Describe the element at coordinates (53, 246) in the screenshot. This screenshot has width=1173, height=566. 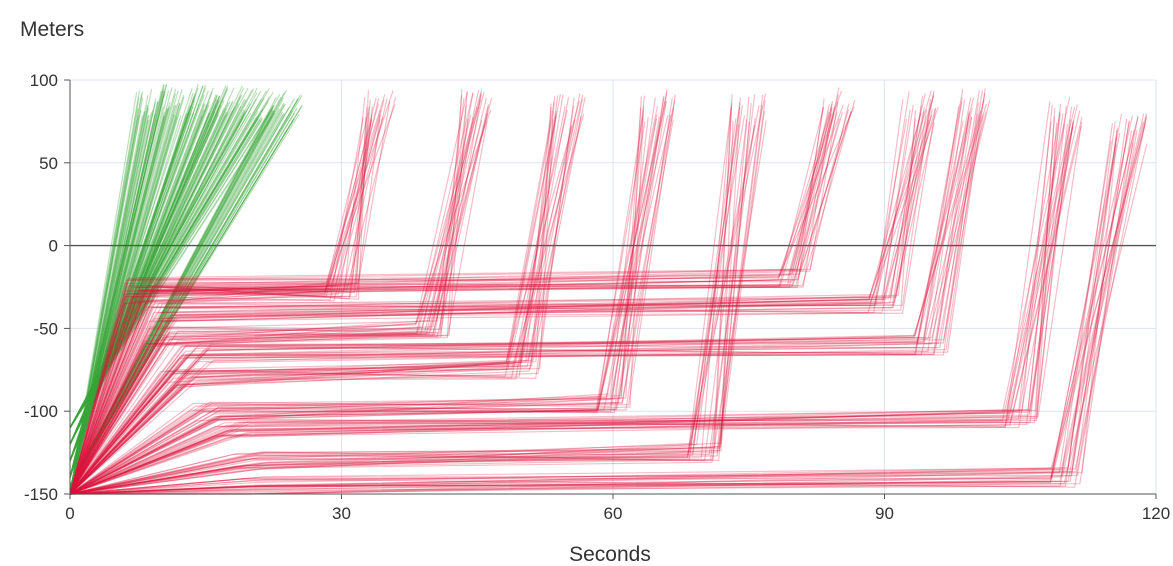
I see `y-tick-label: 0` at that location.